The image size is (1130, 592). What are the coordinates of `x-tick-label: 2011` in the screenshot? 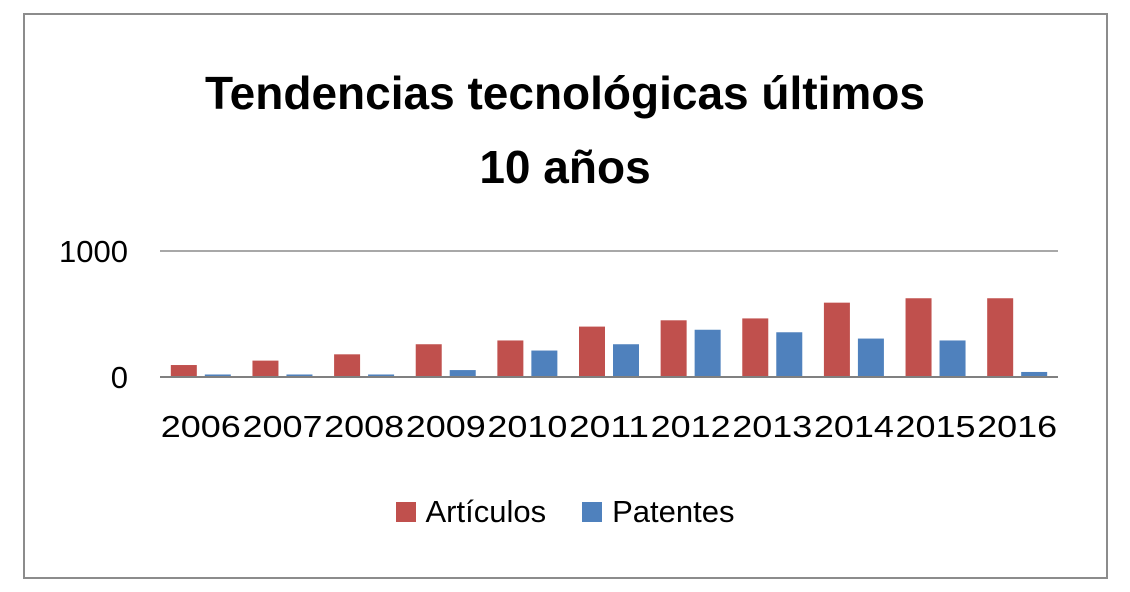 It's located at (609, 426).